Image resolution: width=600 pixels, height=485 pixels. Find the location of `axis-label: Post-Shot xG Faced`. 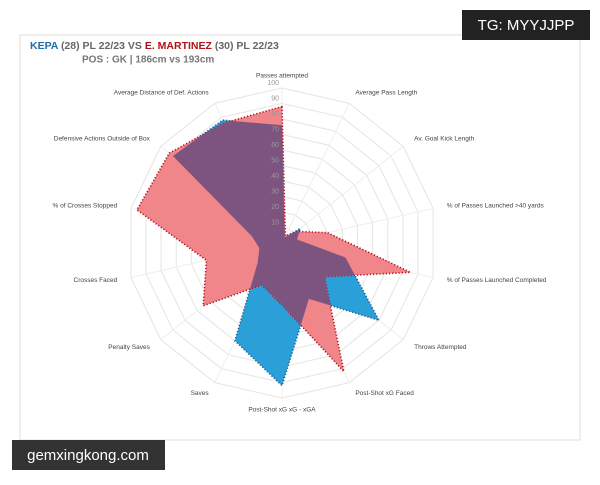

axis-label: Post-Shot xG Faced is located at coordinates (384, 393).